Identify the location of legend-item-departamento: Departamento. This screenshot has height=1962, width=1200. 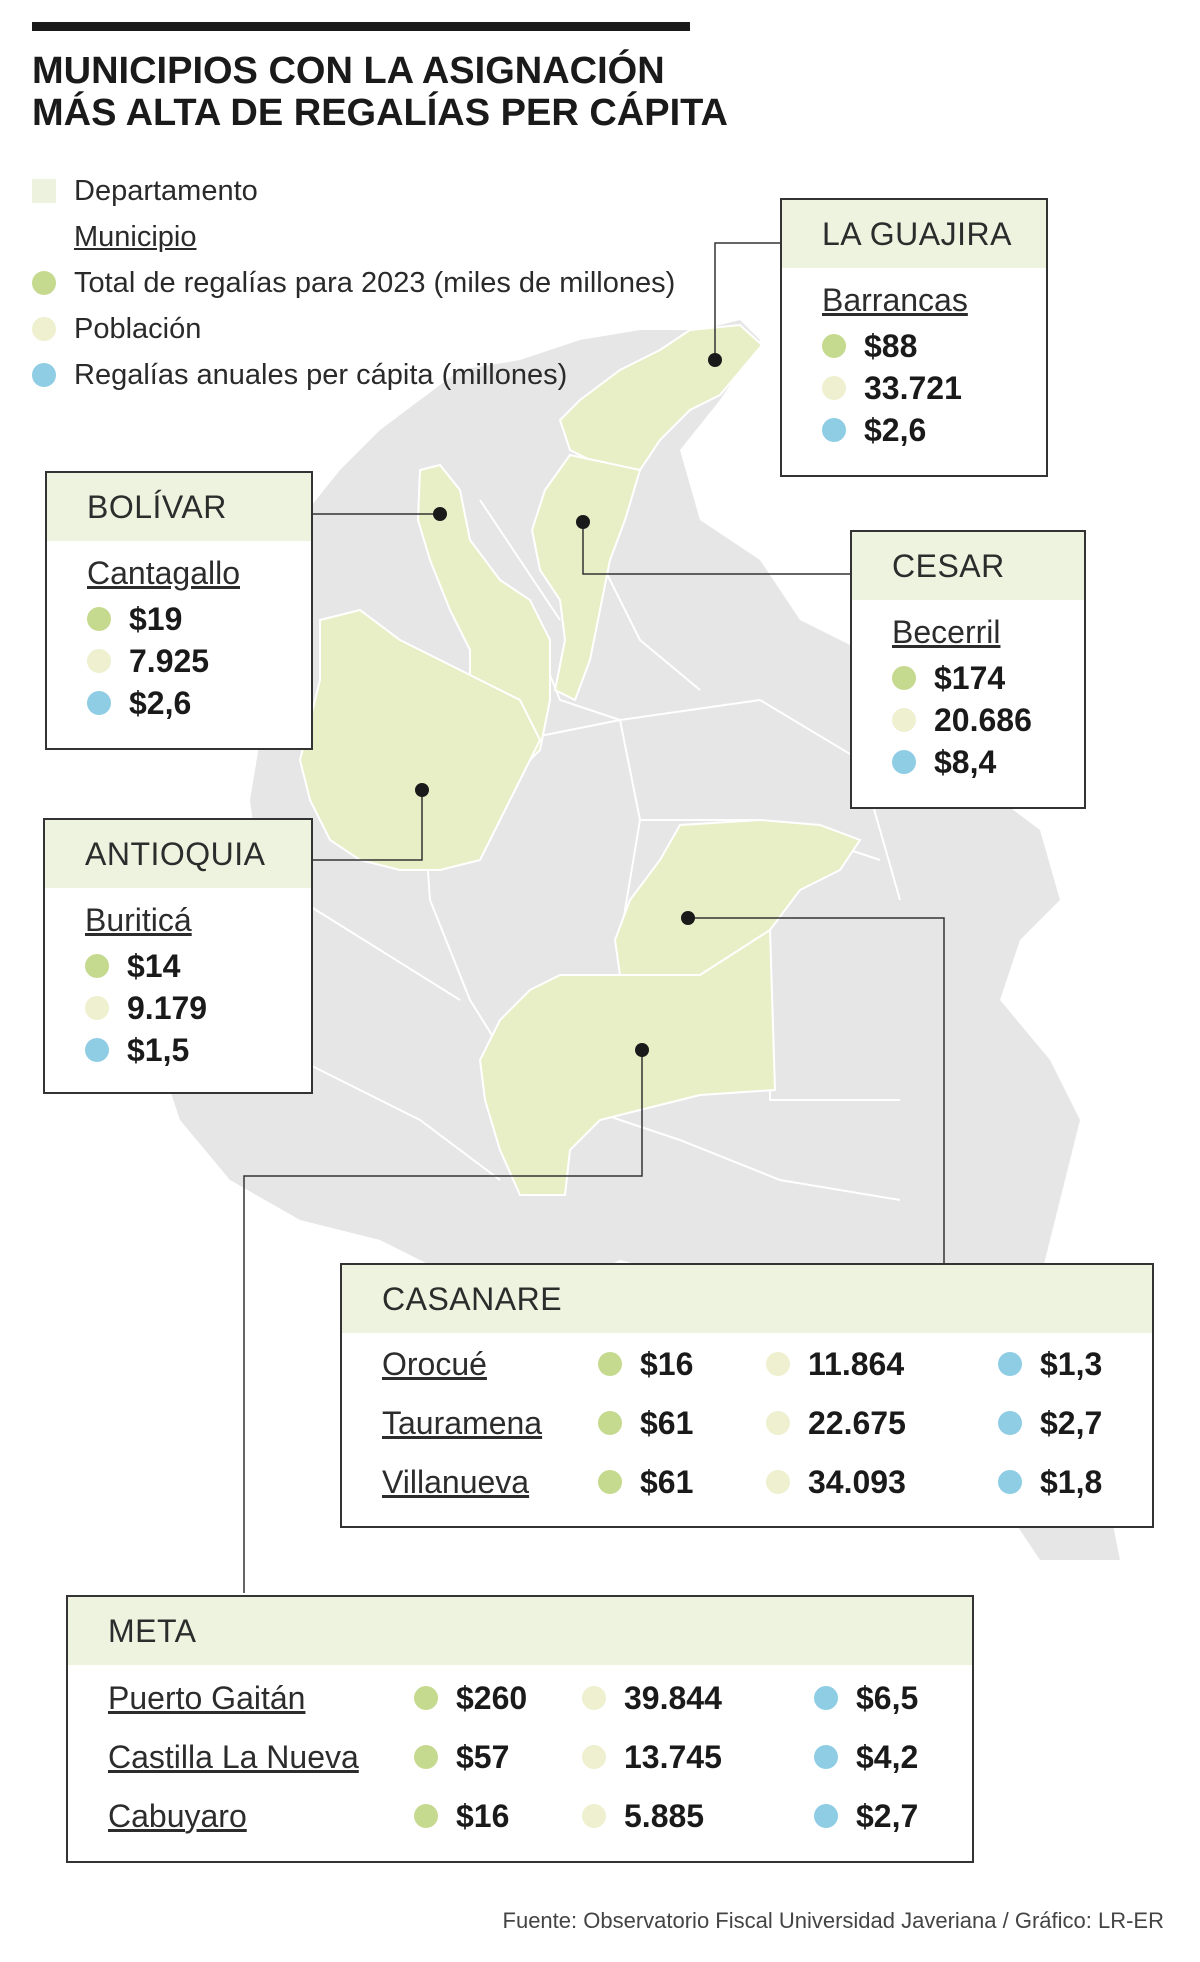
(353, 191).